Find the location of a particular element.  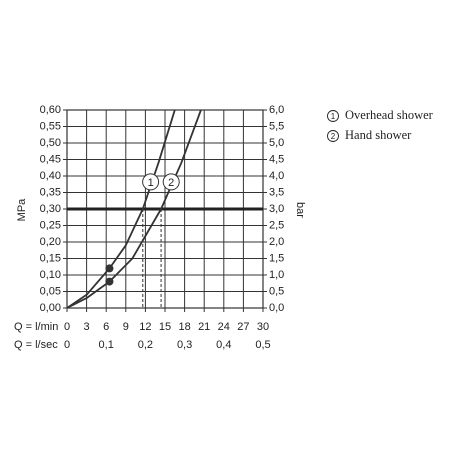

legend-number: 2 is located at coordinates (333, 136).